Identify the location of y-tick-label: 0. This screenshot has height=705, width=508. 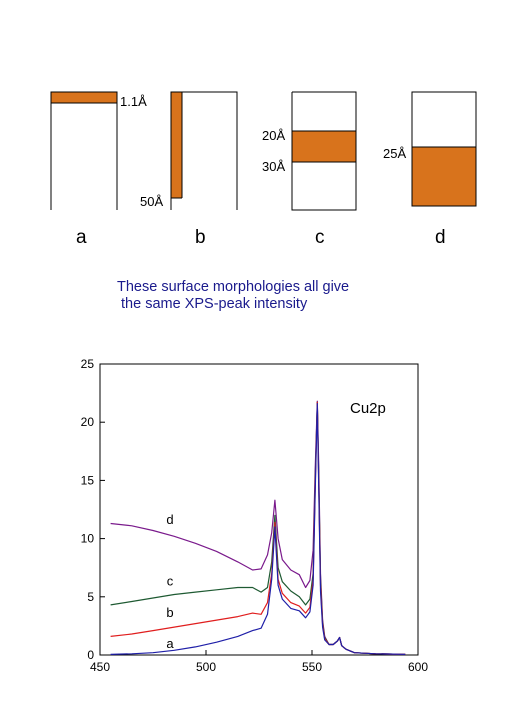
(90, 655).